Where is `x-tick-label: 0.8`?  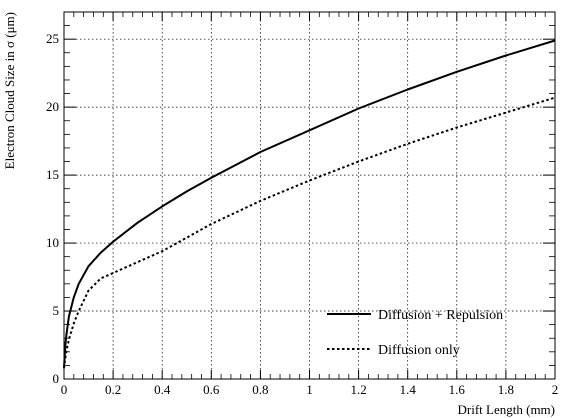 x-tick-label: 0.8 is located at coordinates (260, 389).